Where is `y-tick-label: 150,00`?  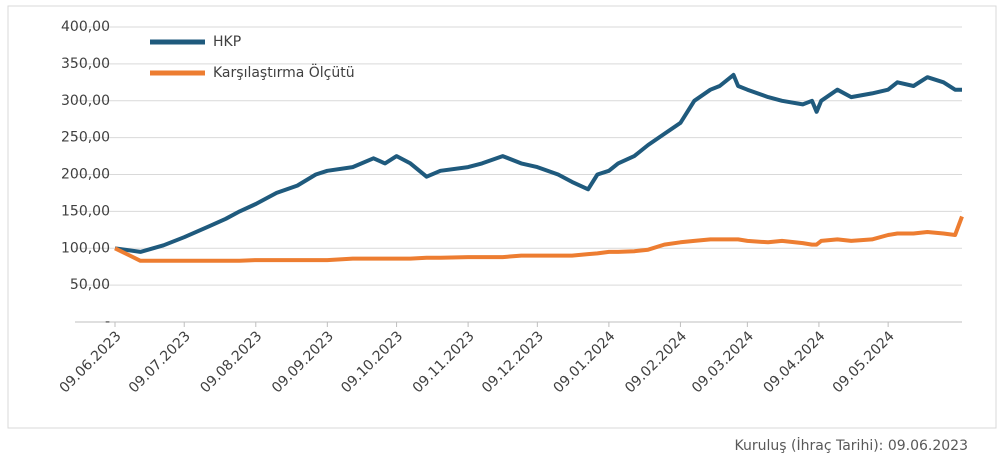
y-tick-label: 150,00 is located at coordinates (85, 211).